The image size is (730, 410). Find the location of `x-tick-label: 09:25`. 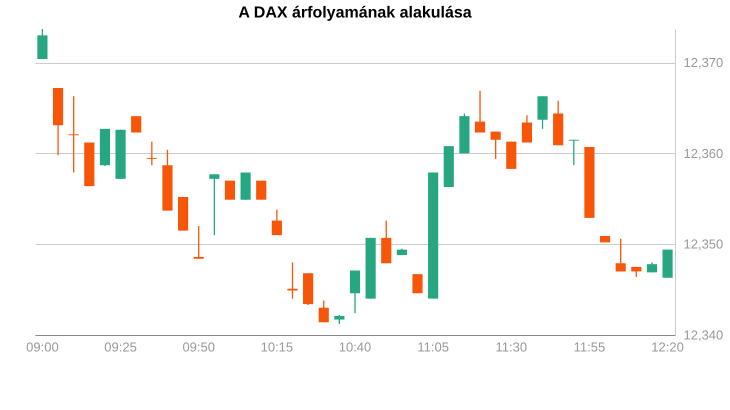

x-tick-label: 09:25 is located at coordinates (120, 347).